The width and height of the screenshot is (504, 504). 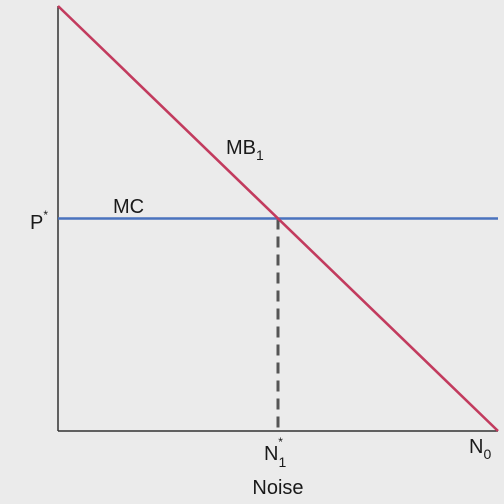 I want to click on y-tick-p-star: P*, so click(x=39, y=221).